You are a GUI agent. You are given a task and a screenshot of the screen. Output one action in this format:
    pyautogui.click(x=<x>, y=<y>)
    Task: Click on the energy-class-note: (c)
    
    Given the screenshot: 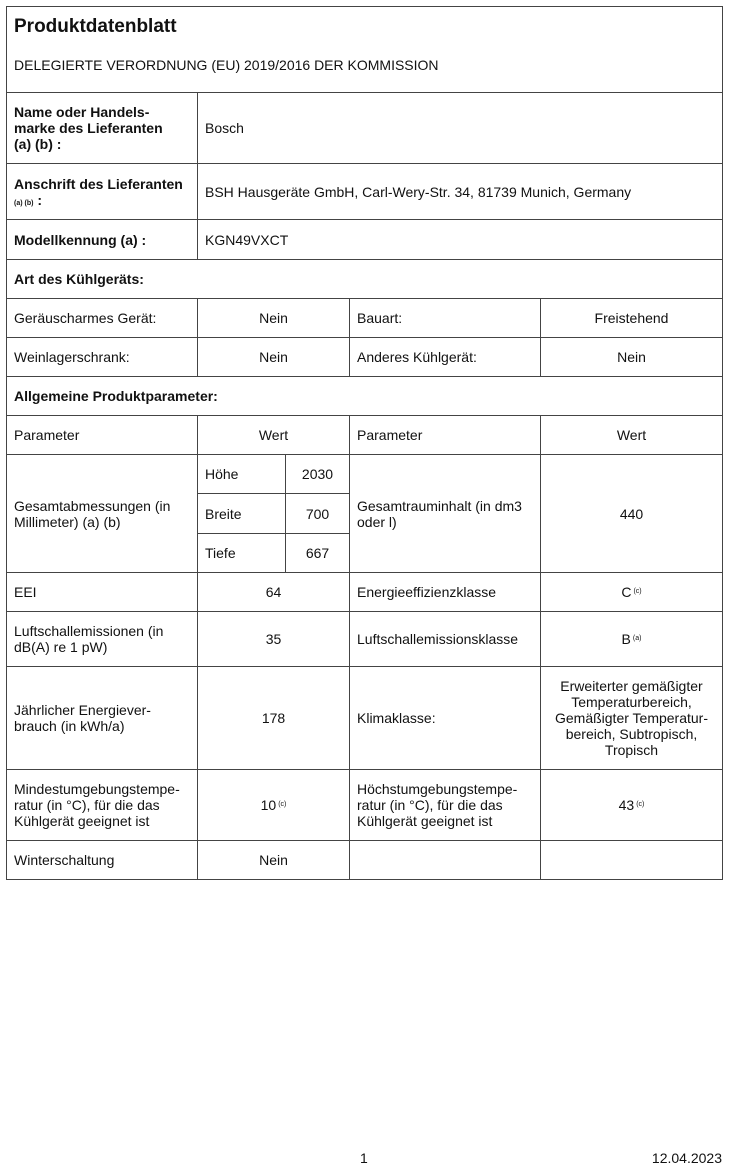 What is the action you would take?
    pyautogui.click(x=637, y=591)
    